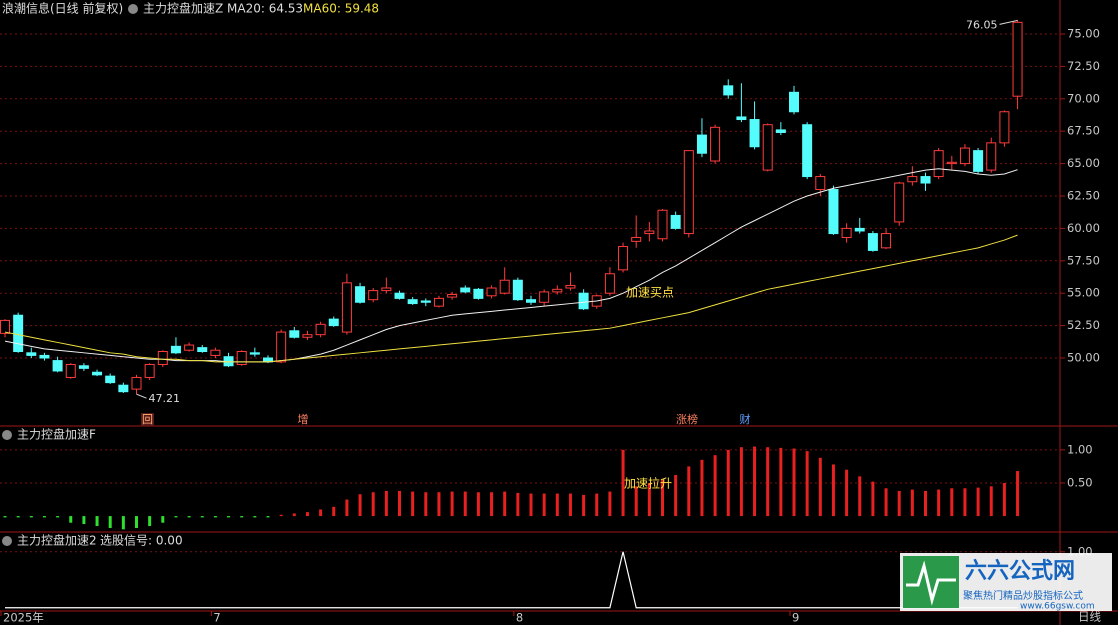 The height and width of the screenshot is (625, 1118). What do you see at coordinates (183, 8) in the screenshot?
I see `indicator-title: 主力控盘加速Z` at bounding box center [183, 8].